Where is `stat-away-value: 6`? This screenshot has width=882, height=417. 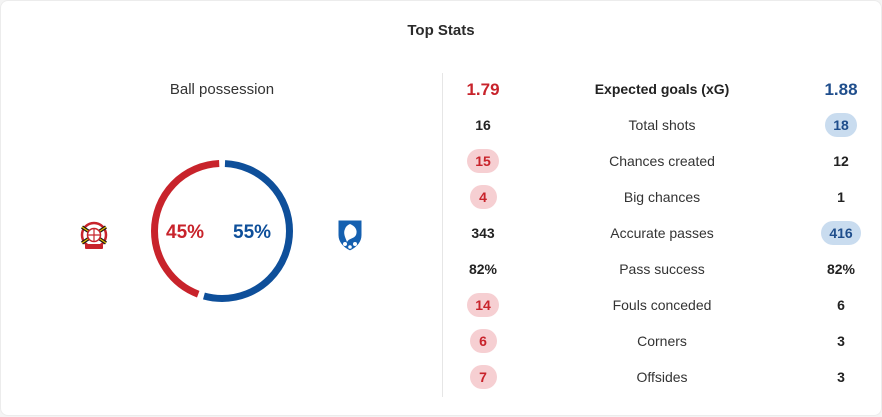 stat-away-value: 6 is located at coordinates (841, 305).